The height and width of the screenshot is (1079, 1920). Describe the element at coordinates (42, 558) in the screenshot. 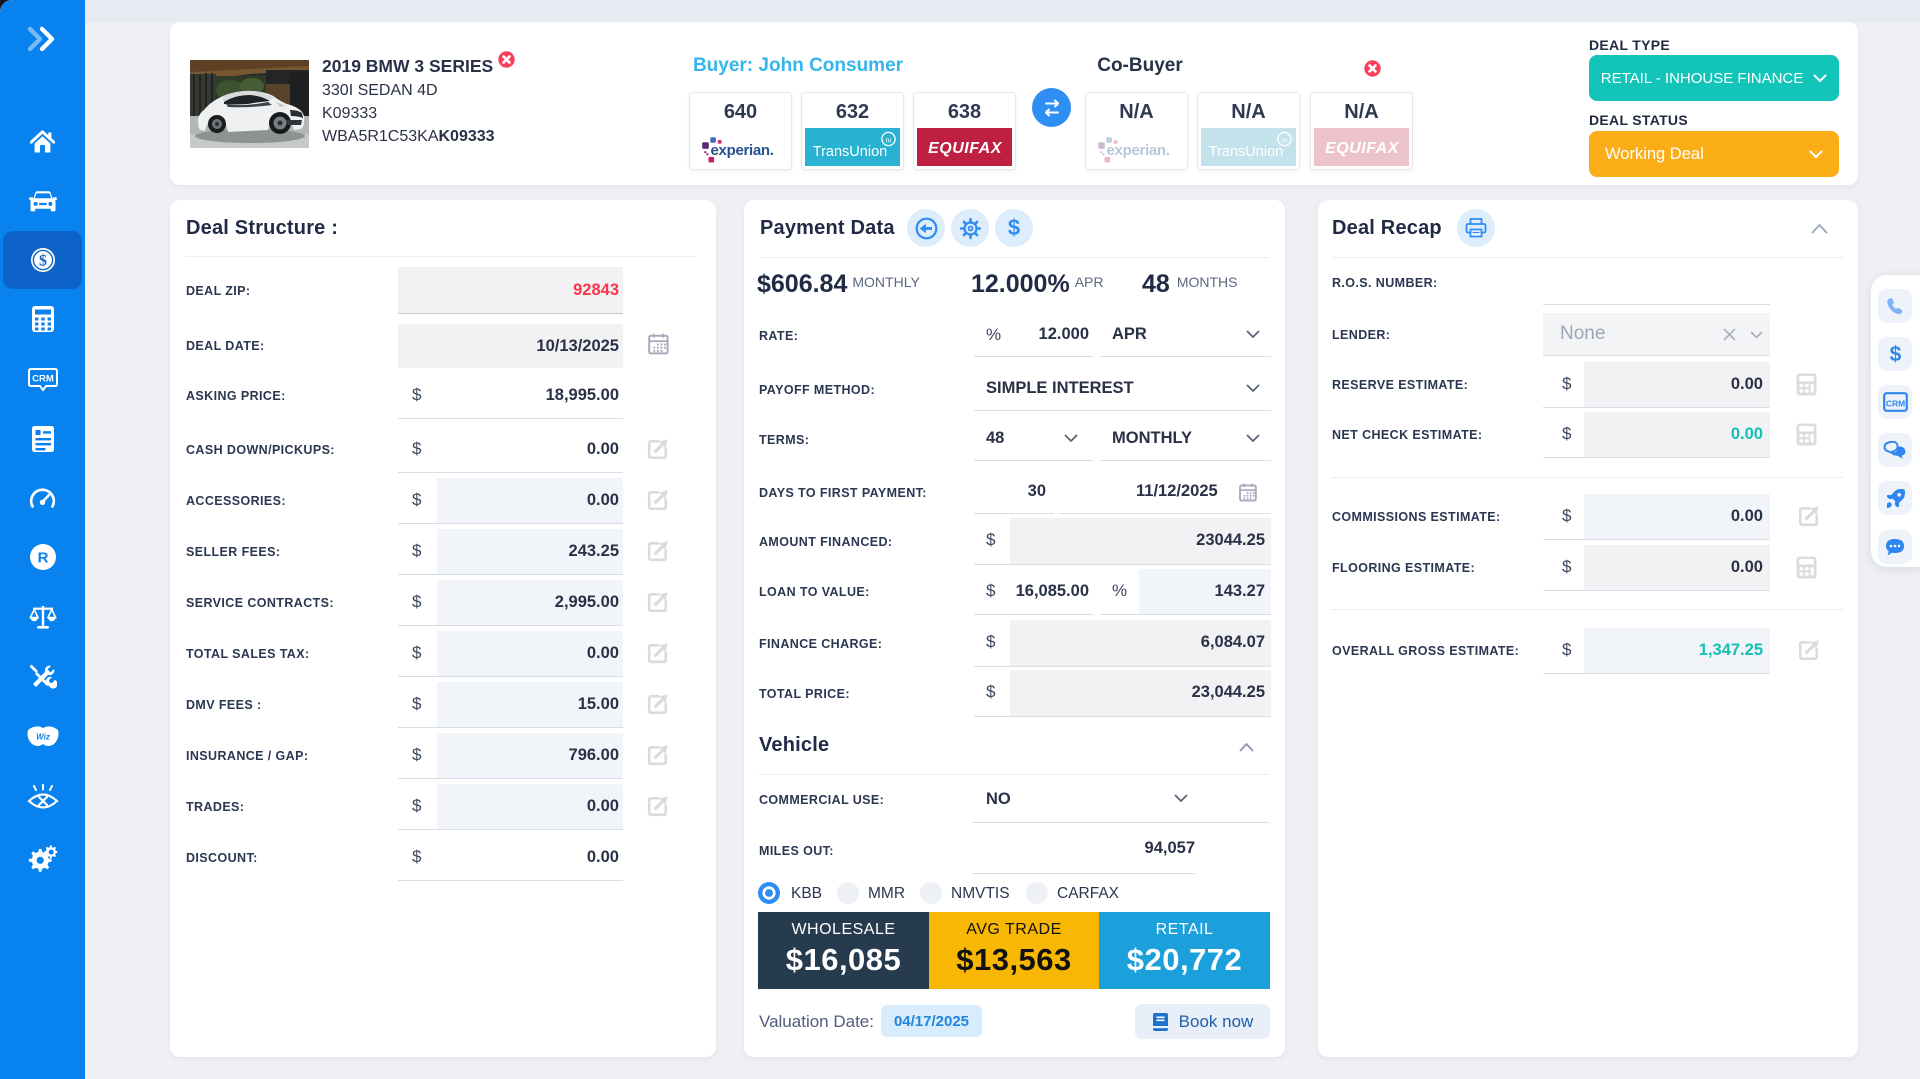

I see `svg-text: R` at that location.